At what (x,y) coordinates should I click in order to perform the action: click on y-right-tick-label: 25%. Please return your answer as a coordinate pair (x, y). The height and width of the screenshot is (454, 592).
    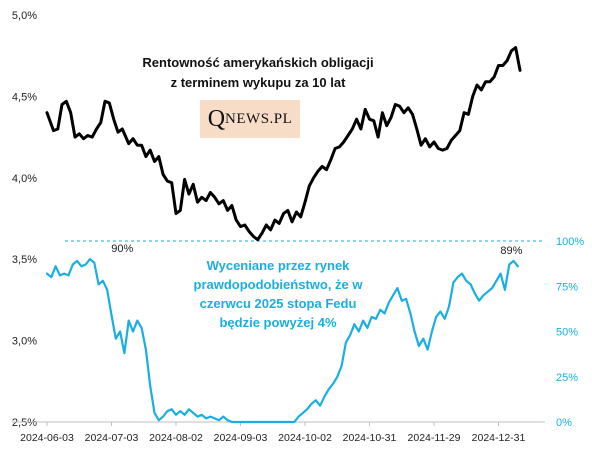
    Looking at the image, I should click on (567, 378).